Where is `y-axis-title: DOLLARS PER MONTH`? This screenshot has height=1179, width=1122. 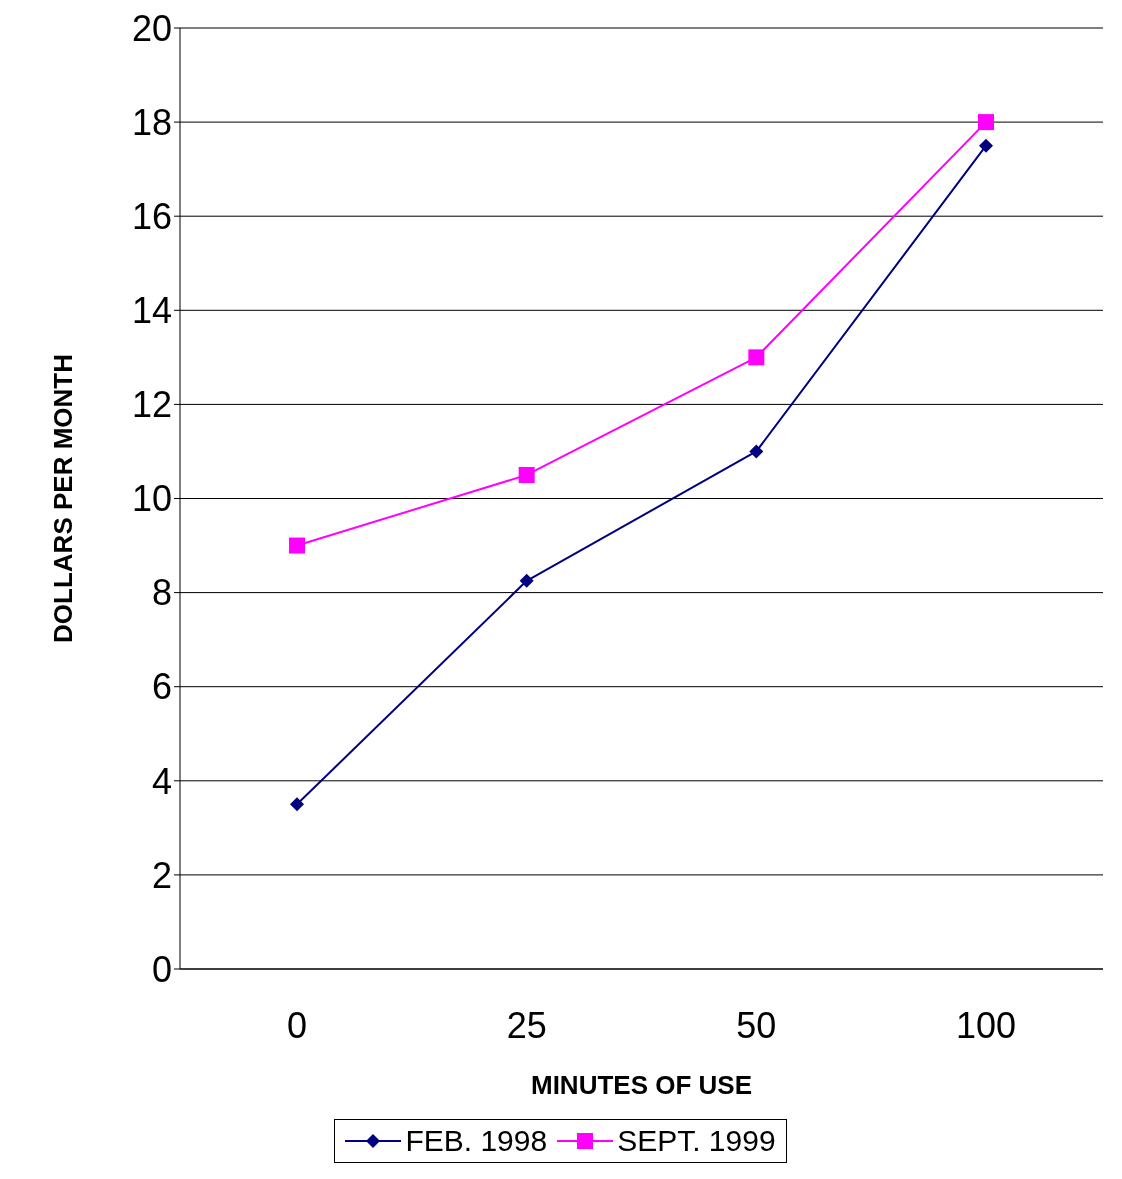 y-axis-title: DOLLARS PER MONTH is located at coordinates (63, 498).